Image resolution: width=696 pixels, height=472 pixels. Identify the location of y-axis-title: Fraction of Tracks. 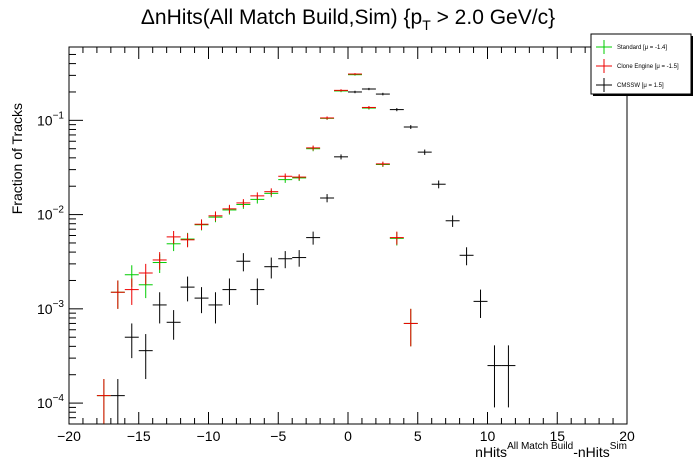
(17, 158).